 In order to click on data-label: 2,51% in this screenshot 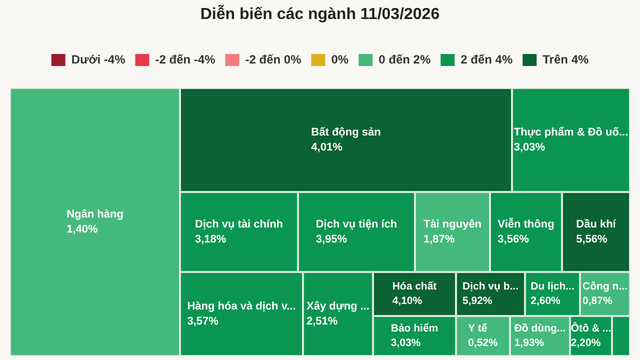, I will do `click(322, 322)`.